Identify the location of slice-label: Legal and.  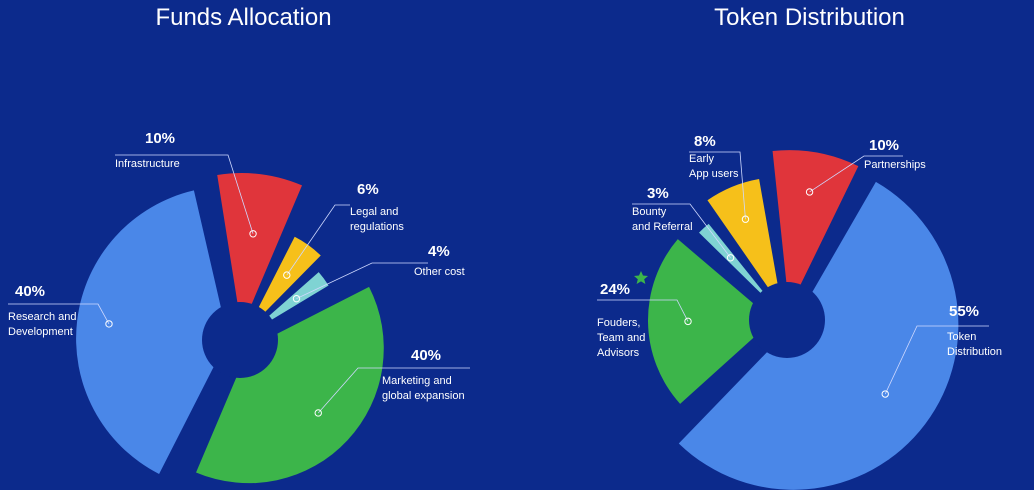
(374, 212).